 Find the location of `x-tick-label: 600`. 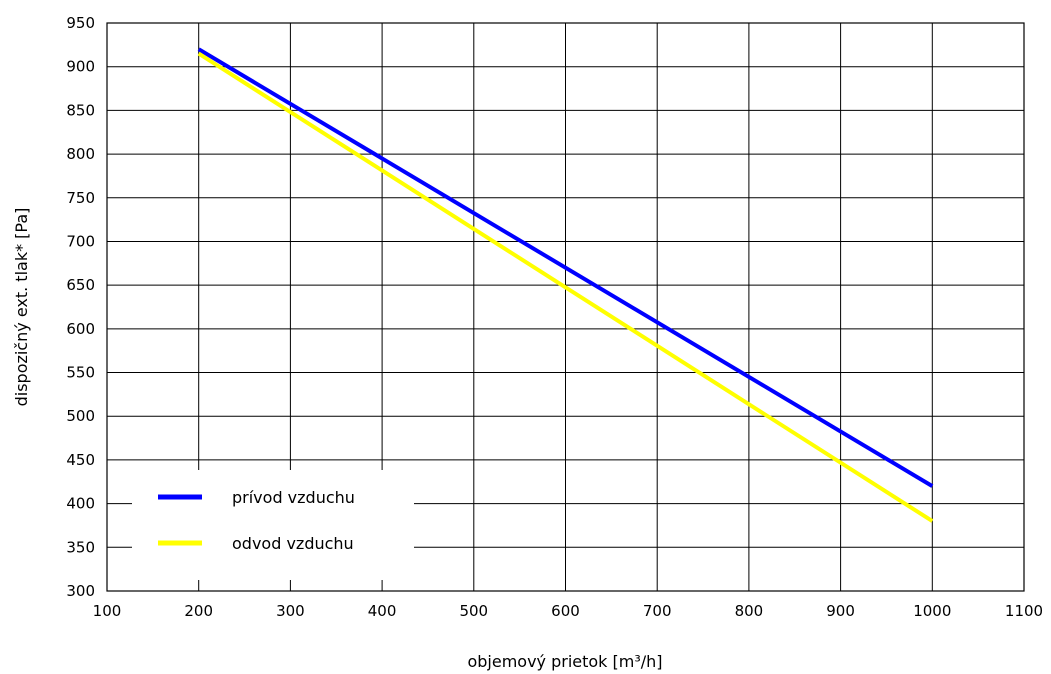

x-tick-label: 600 is located at coordinates (565, 611).